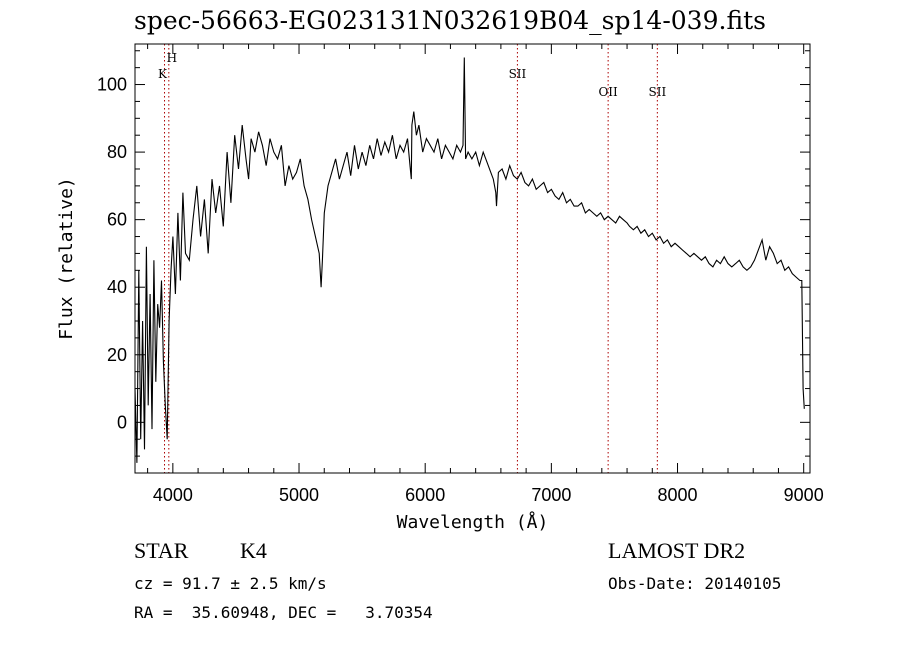  What do you see at coordinates (551, 495) in the screenshot?
I see `x-tick-label: 7000` at bounding box center [551, 495].